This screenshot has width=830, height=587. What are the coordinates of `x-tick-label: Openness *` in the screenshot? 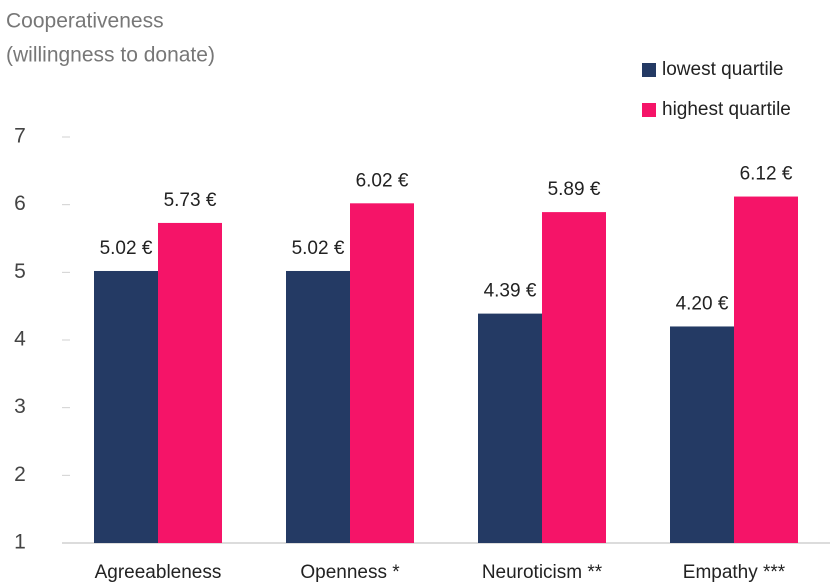 It's located at (350, 572).